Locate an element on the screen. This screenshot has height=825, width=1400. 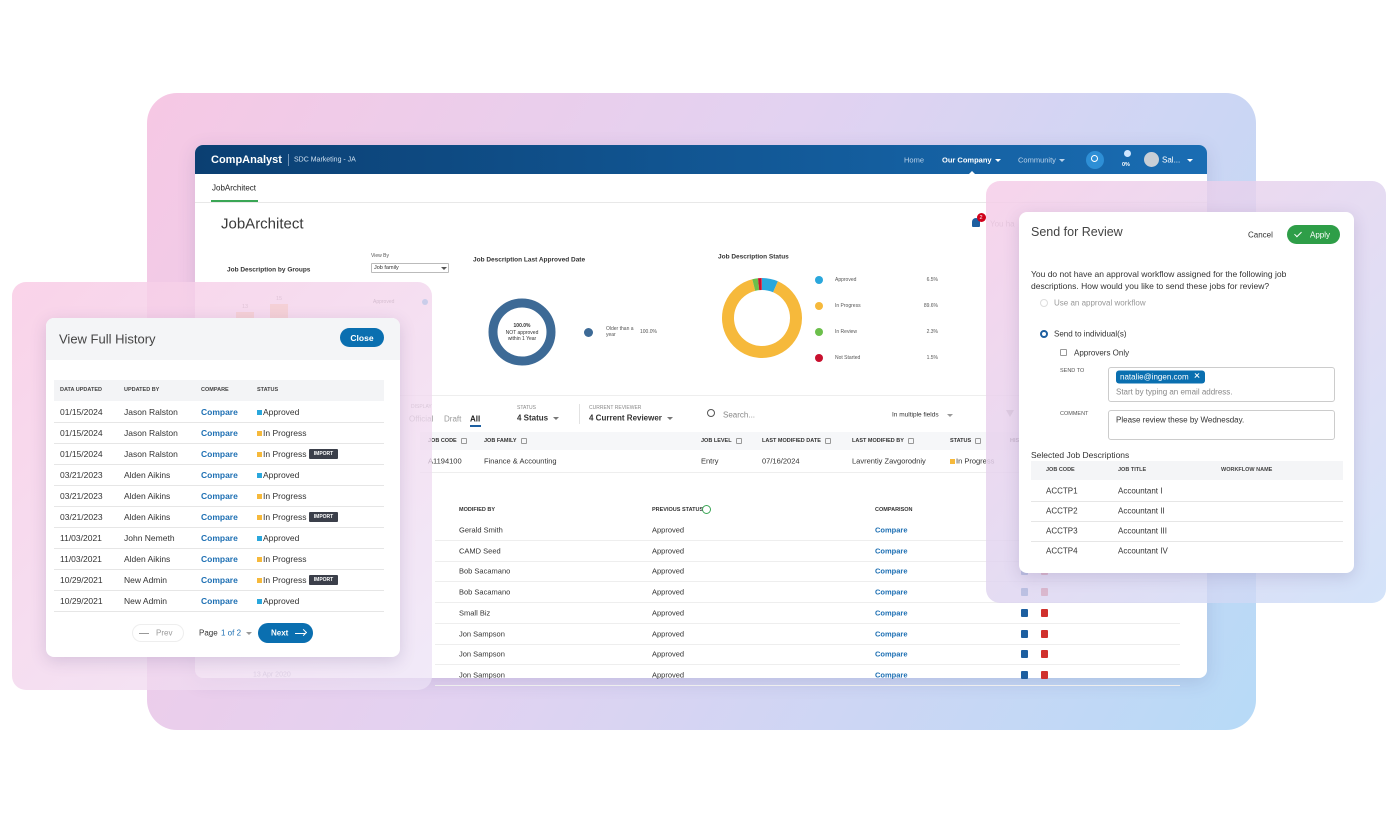
comment-text: Please review these by Wednesday. is located at coordinates (1180, 420).